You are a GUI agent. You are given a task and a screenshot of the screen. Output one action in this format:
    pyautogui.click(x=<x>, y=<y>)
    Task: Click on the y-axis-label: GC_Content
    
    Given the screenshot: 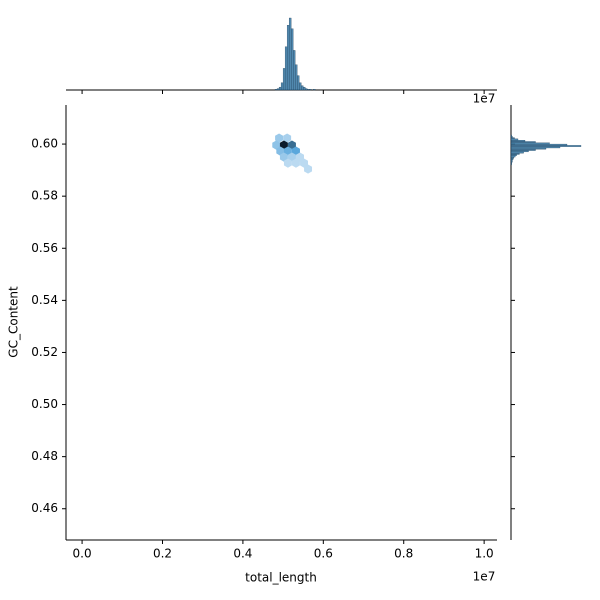 What is the action you would take?
    pyautogui.click(x=14, y=322)
    